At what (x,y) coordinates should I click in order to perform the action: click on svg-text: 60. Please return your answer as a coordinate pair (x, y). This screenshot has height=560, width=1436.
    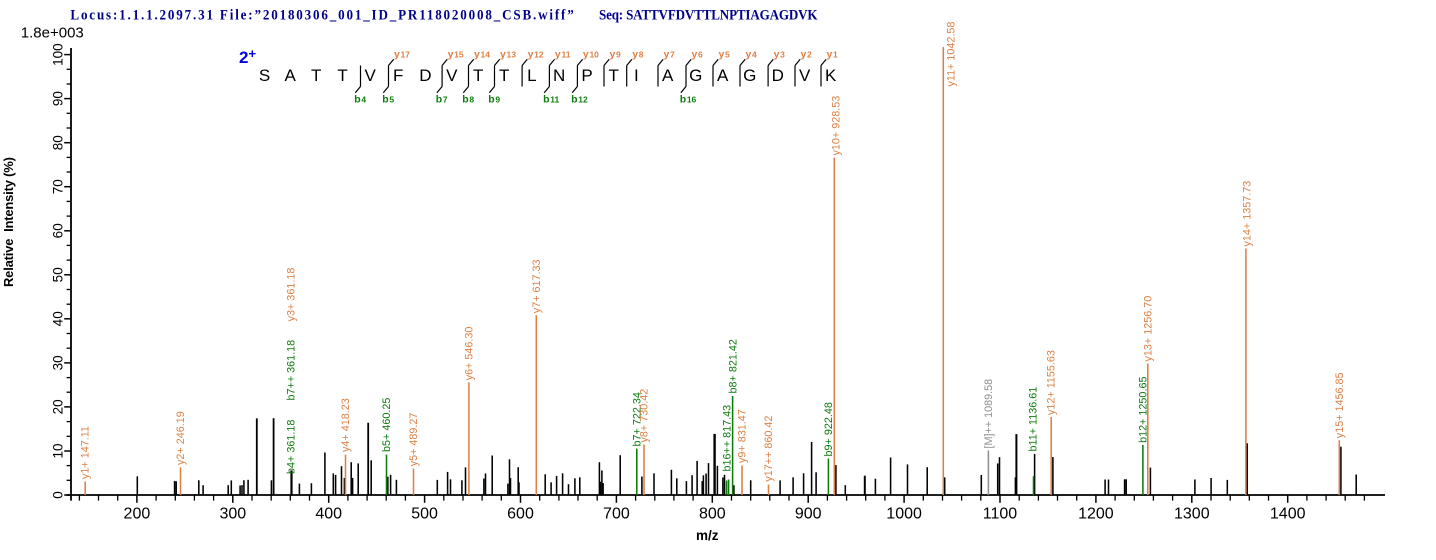
    Looking at the image, I should click on (58, 230).